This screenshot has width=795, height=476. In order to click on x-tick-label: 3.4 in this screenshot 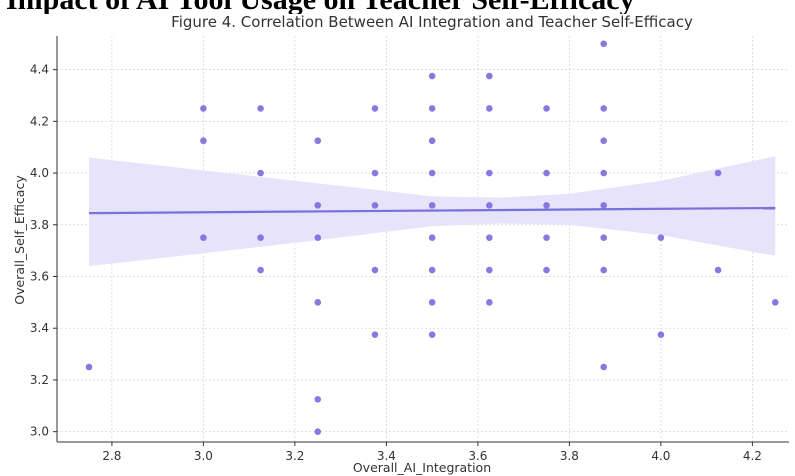, I will do `click(386, 456)`.